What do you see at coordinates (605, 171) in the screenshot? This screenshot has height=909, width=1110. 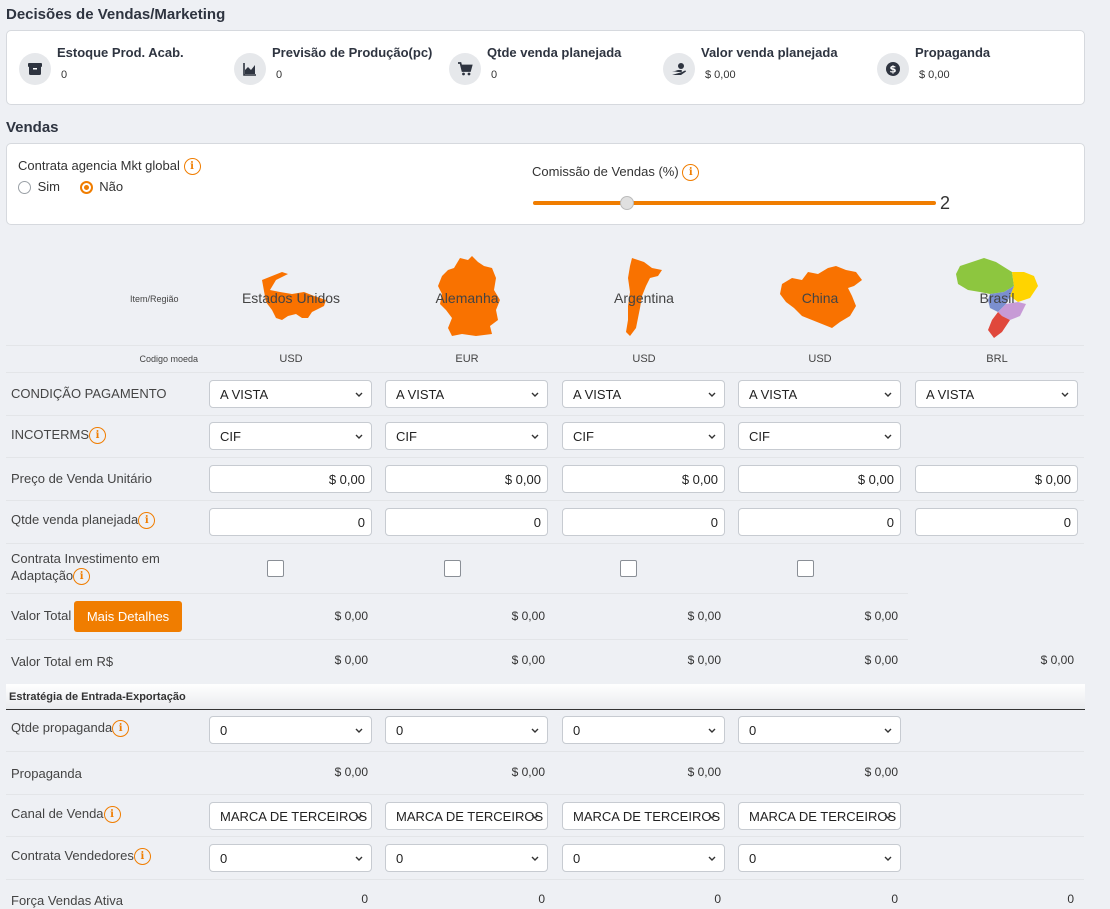 I see `commission-label: Comissão de Vendas (%)` at bounding box center [605, 171].